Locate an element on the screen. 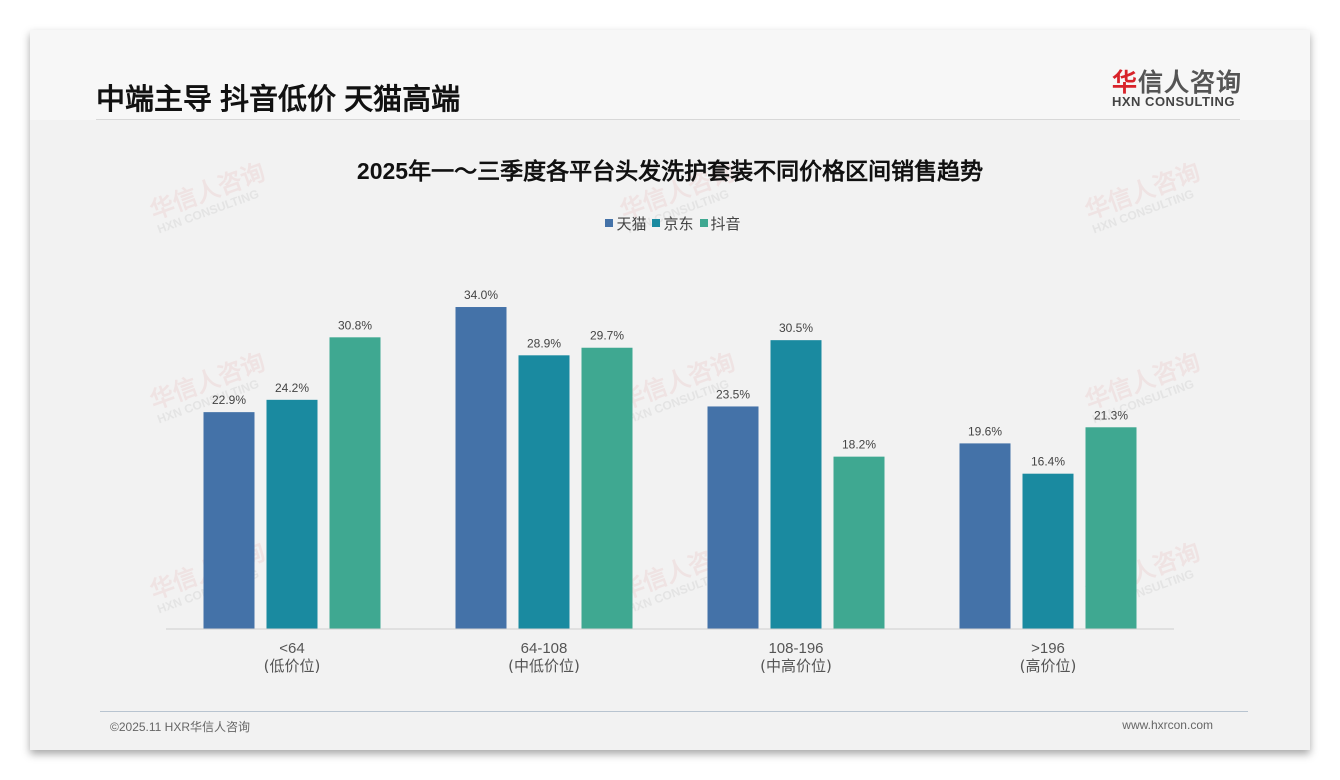 Image resolution: width=1340 pixels, height=780 pixels. logo-en: HXN CONSULTING is located at coordinates (1174, 101).